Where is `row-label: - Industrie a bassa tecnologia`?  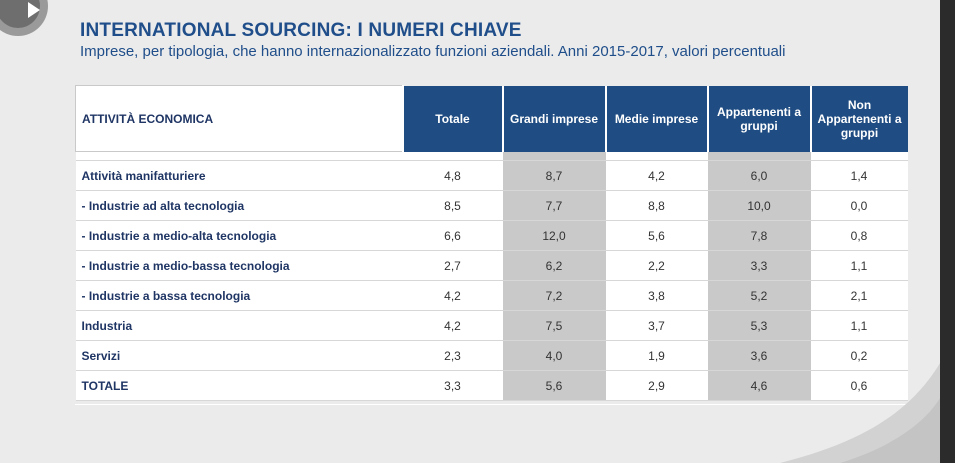
row-label: - Industrie a bassa tecnologia is located at coordinates (239, 295).